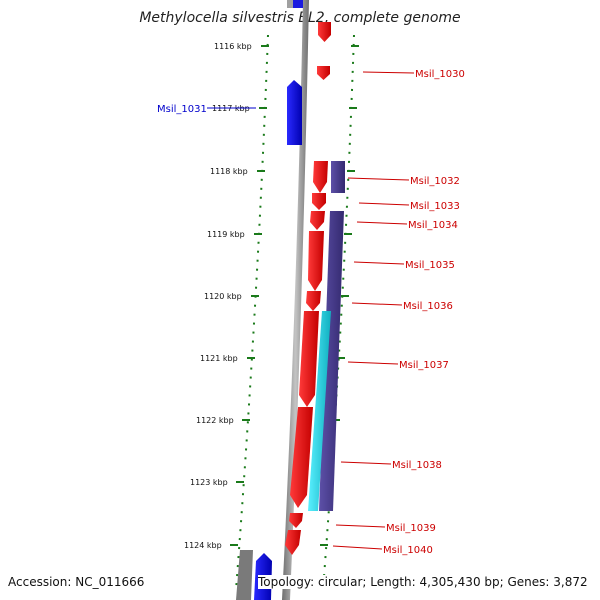  What do you see at coordinates (182, 109) in the screenshot?
I see `gene-label-msil-1031: Msil_1031` at bounding box center [182, 109].